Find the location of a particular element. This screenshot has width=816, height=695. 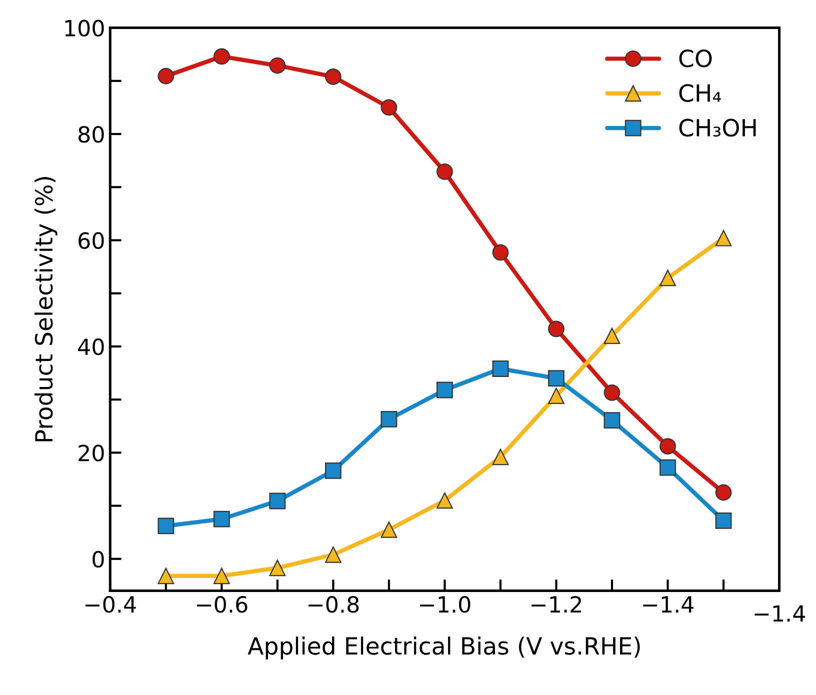

x-tick-label: −1.4 is located at coordinates (668, 604).